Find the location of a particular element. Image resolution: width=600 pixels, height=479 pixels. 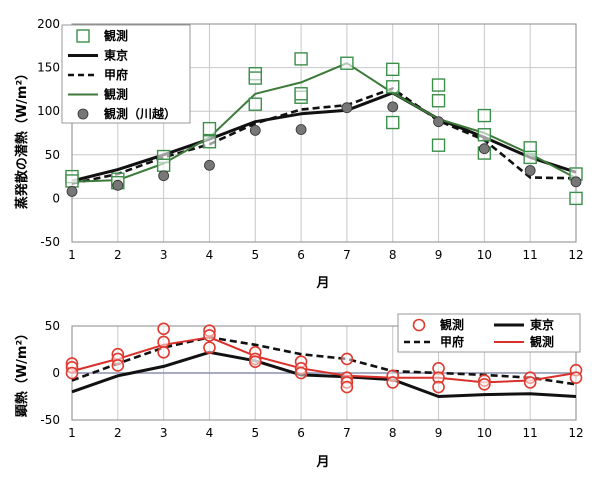

chart2-xtick-label: 3 is located at coordinates (164, 433).